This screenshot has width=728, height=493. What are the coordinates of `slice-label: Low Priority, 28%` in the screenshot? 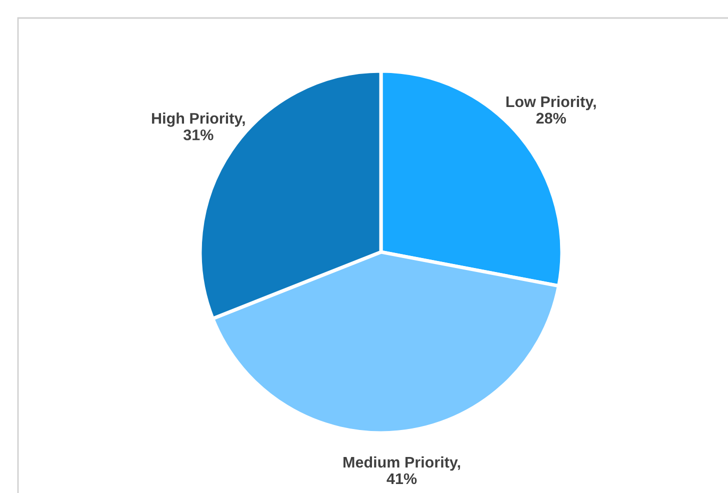 It's located at (551, 110).